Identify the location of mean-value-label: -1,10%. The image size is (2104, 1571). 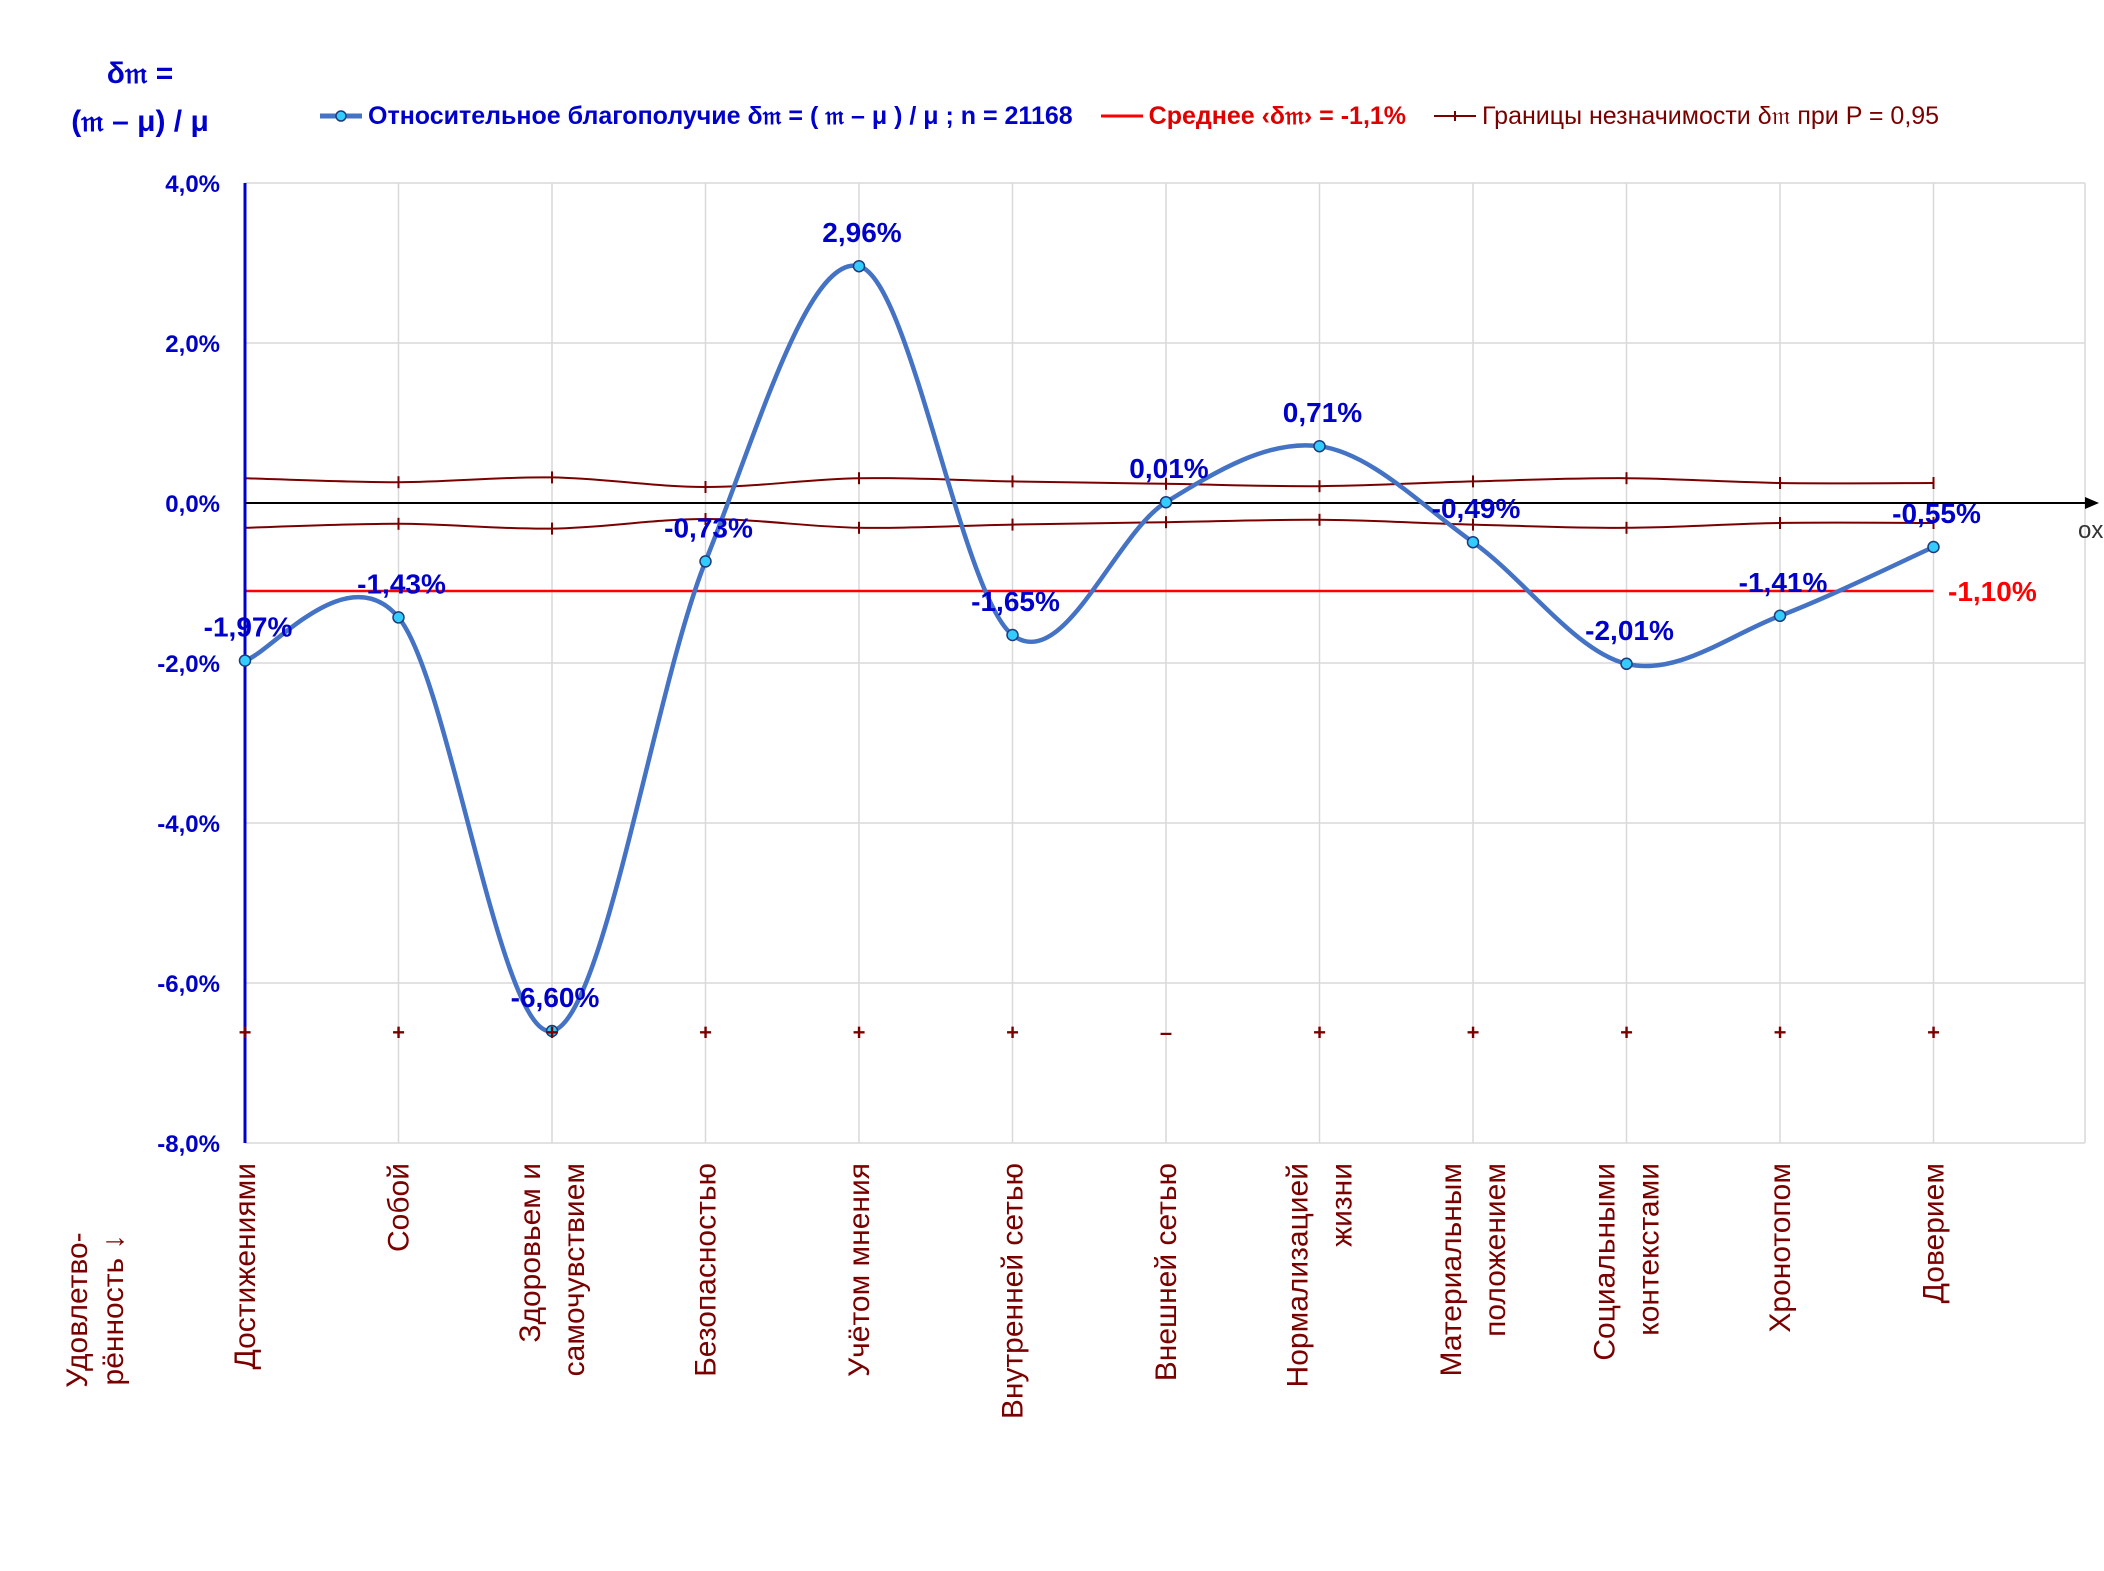
(1992, 591).